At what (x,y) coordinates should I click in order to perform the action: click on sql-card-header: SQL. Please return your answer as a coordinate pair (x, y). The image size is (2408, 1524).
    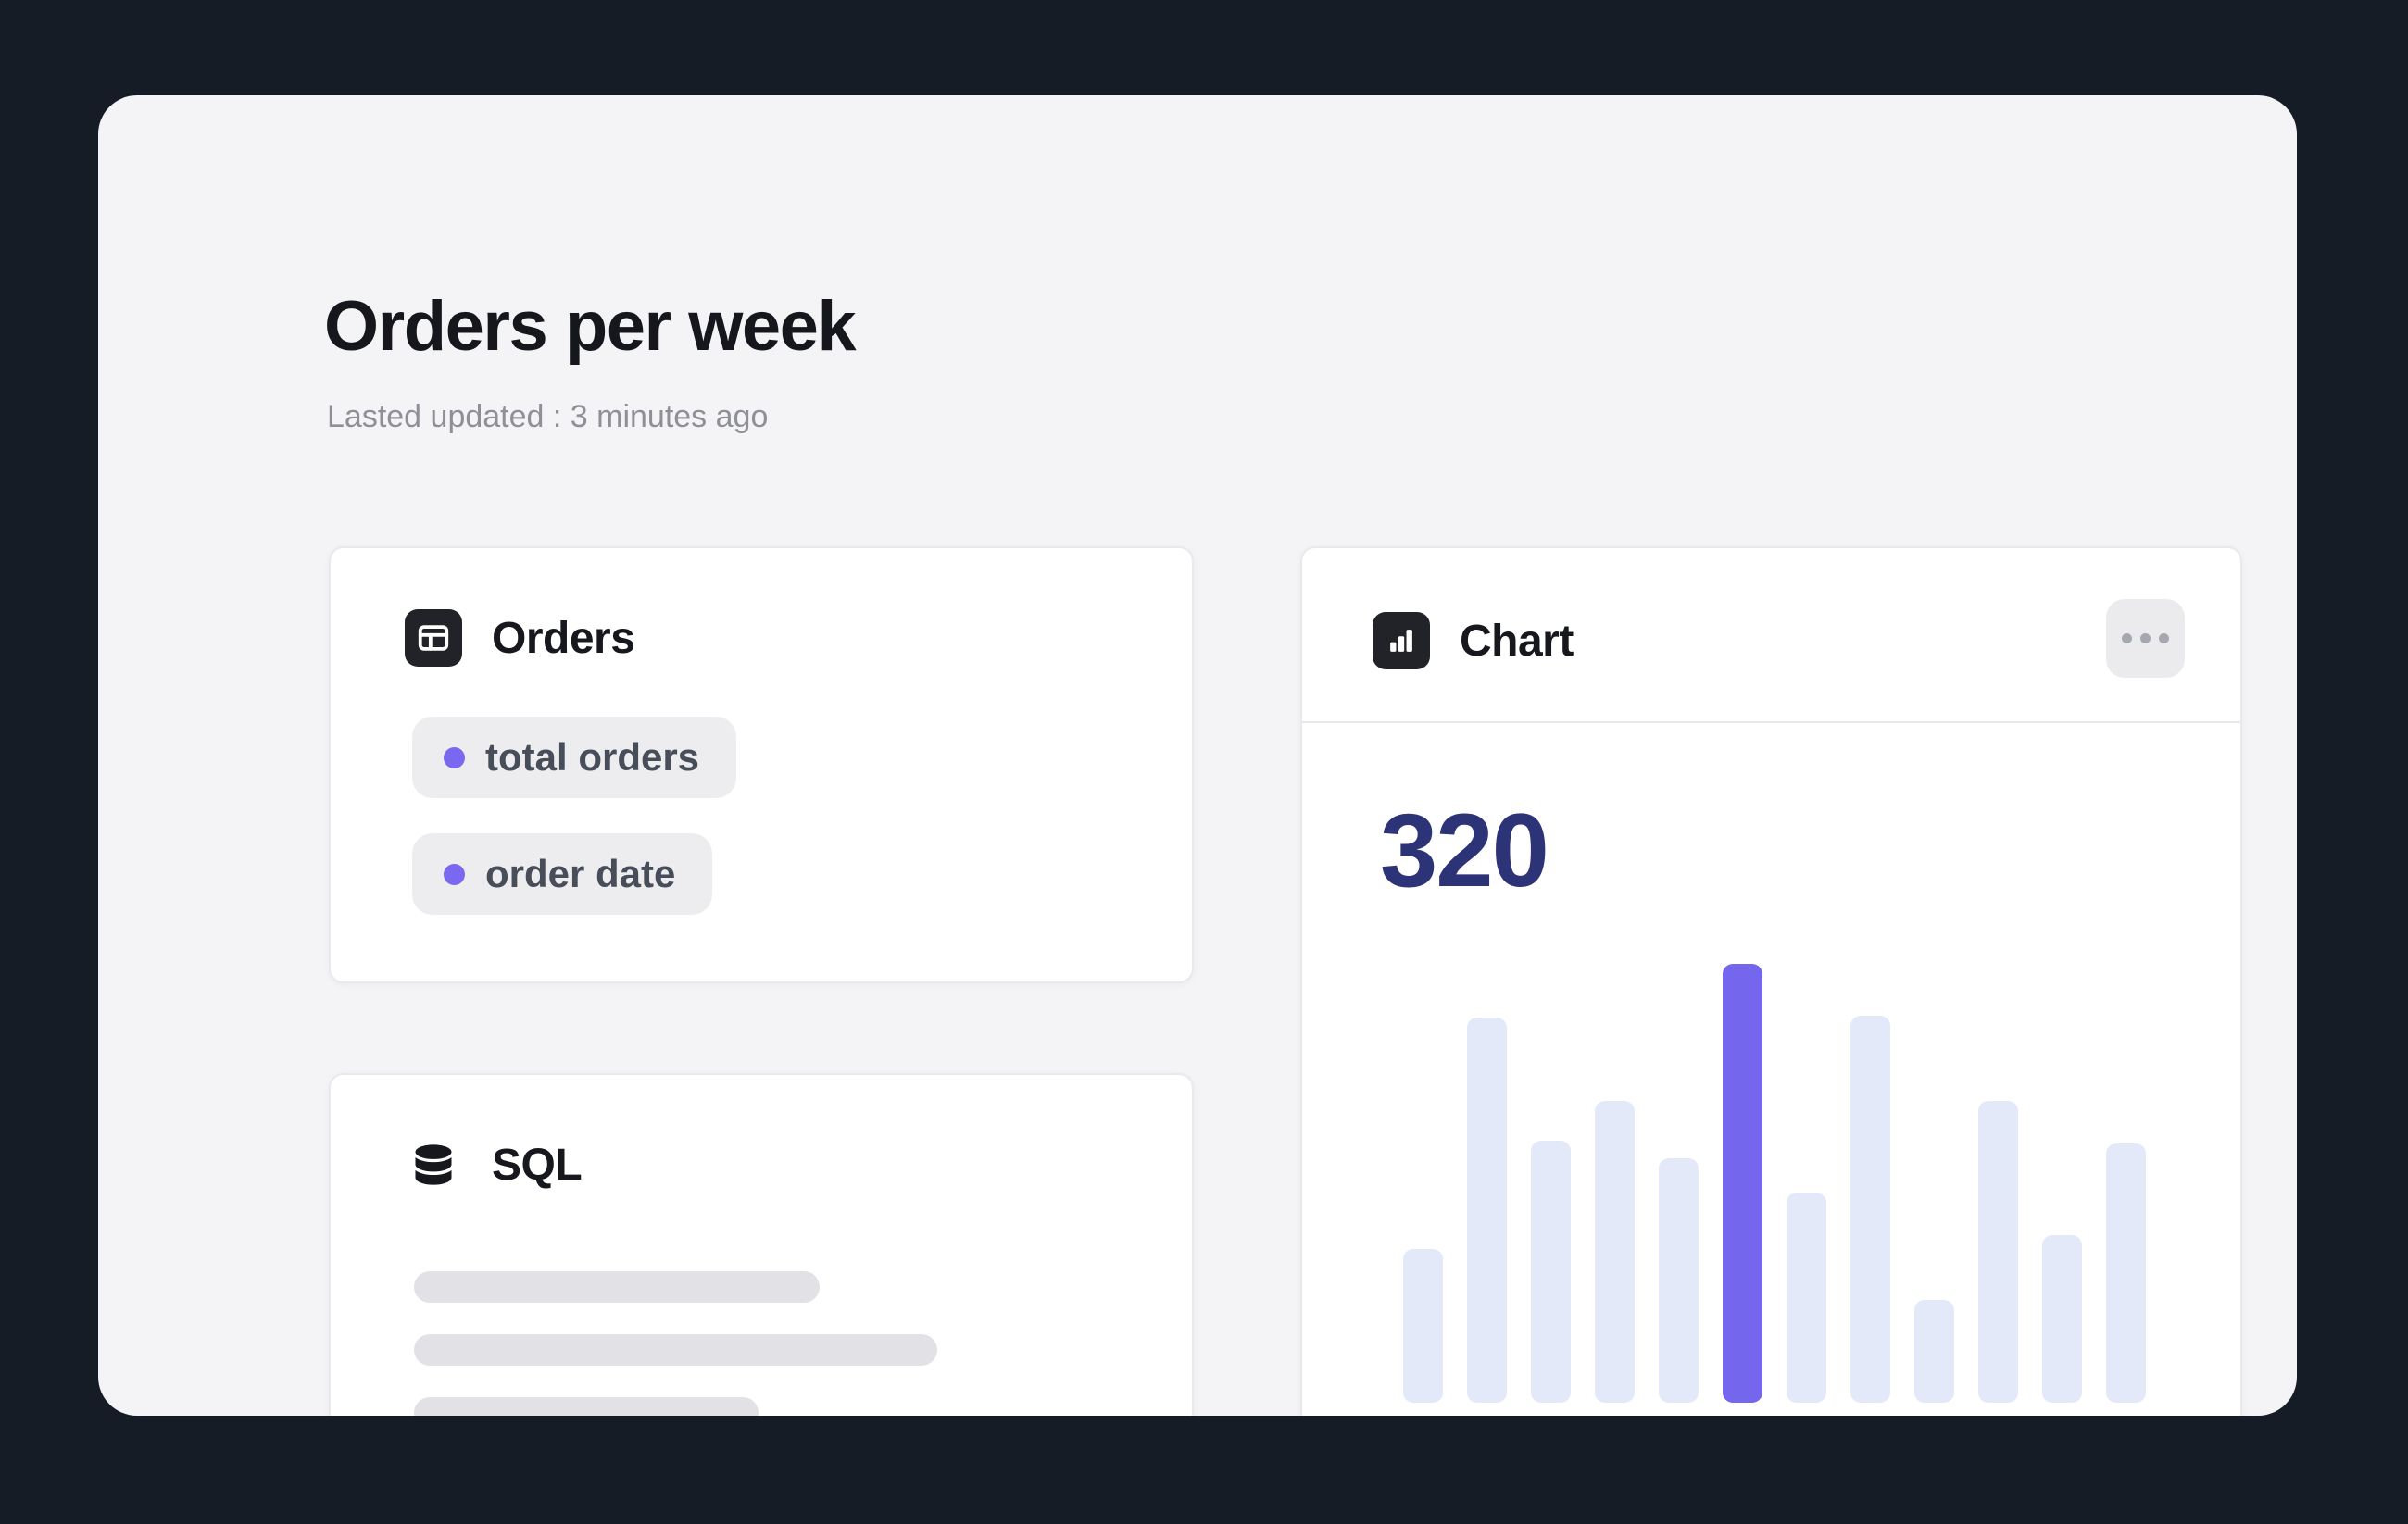
    Looking at the image, I should click on (494, 1164).